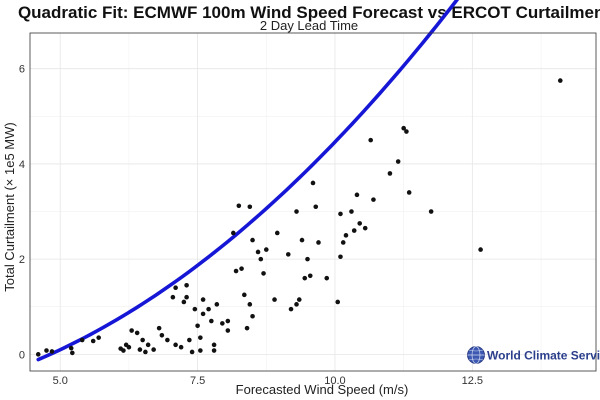  Describe the element at coordinates (472, 381) in the screenshot. I see `x-tick-label: 12.5` at that location.